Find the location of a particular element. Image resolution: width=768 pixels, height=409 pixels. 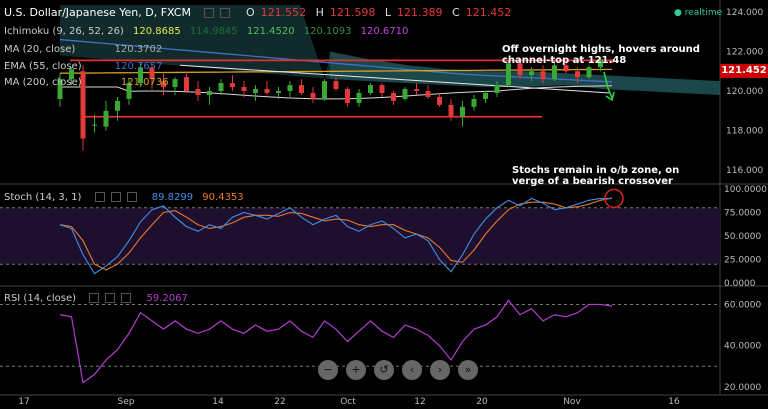

x-tick-8: 16 is located at coordinates (674, 402).